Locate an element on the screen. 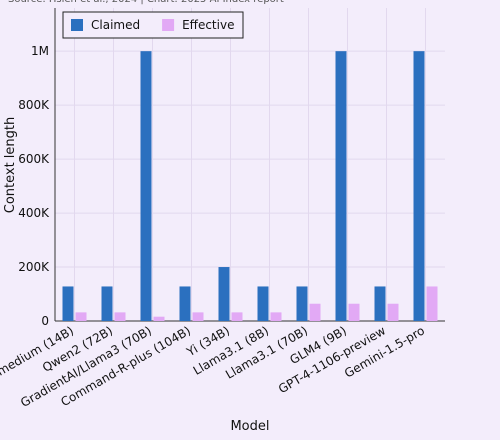  y-tick-label: 400K is located at coordinates (34, 213).